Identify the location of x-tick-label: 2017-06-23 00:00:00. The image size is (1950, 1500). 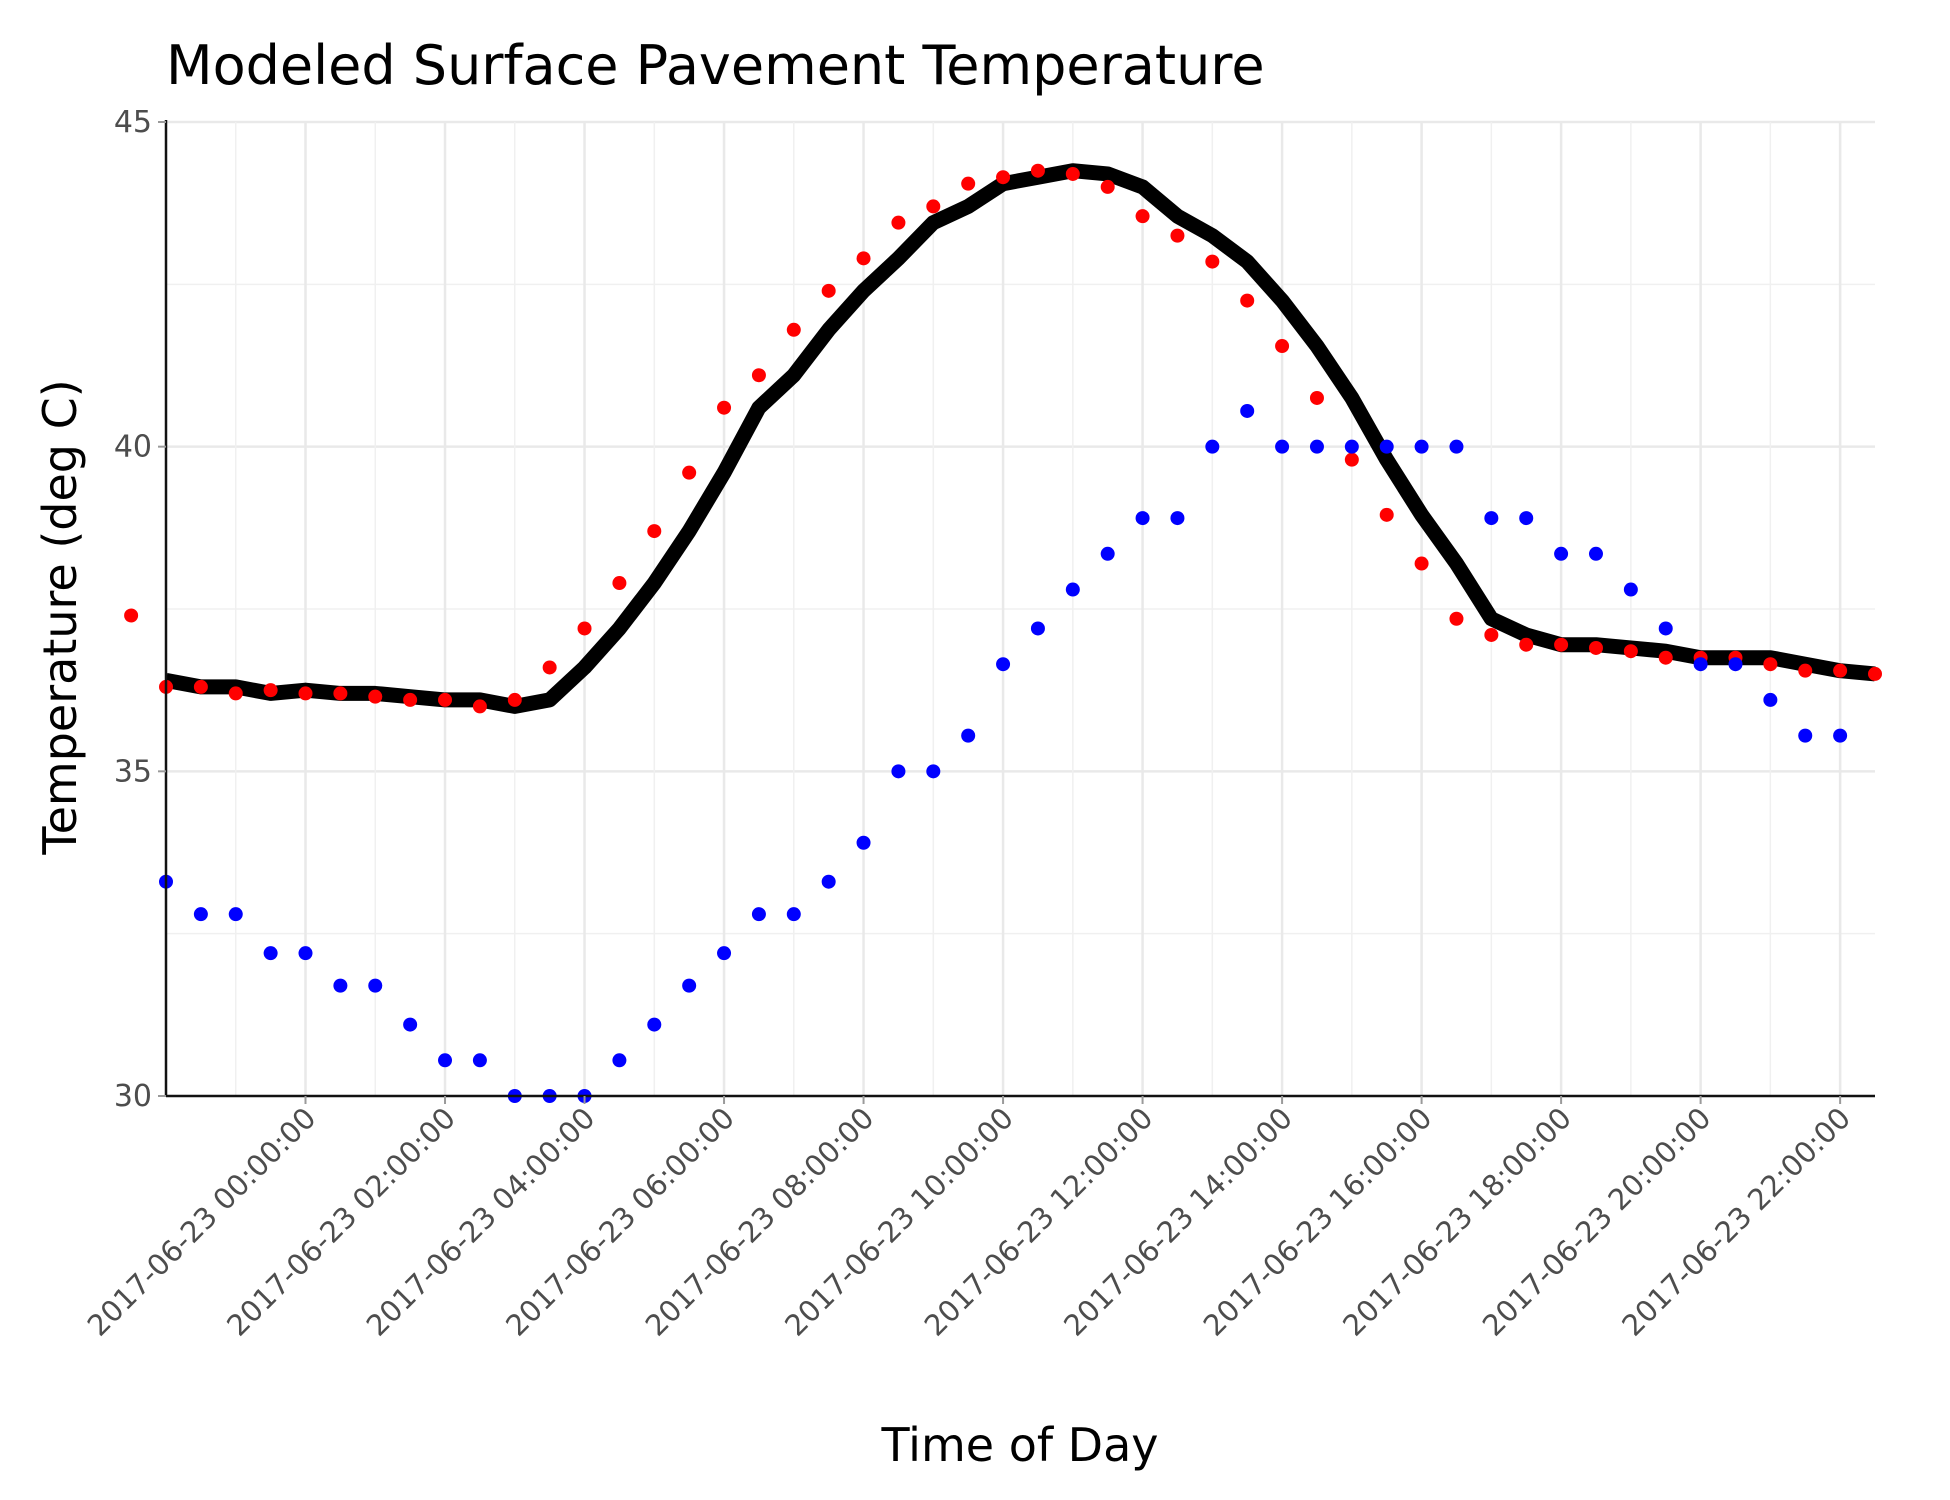
(202, 1222).